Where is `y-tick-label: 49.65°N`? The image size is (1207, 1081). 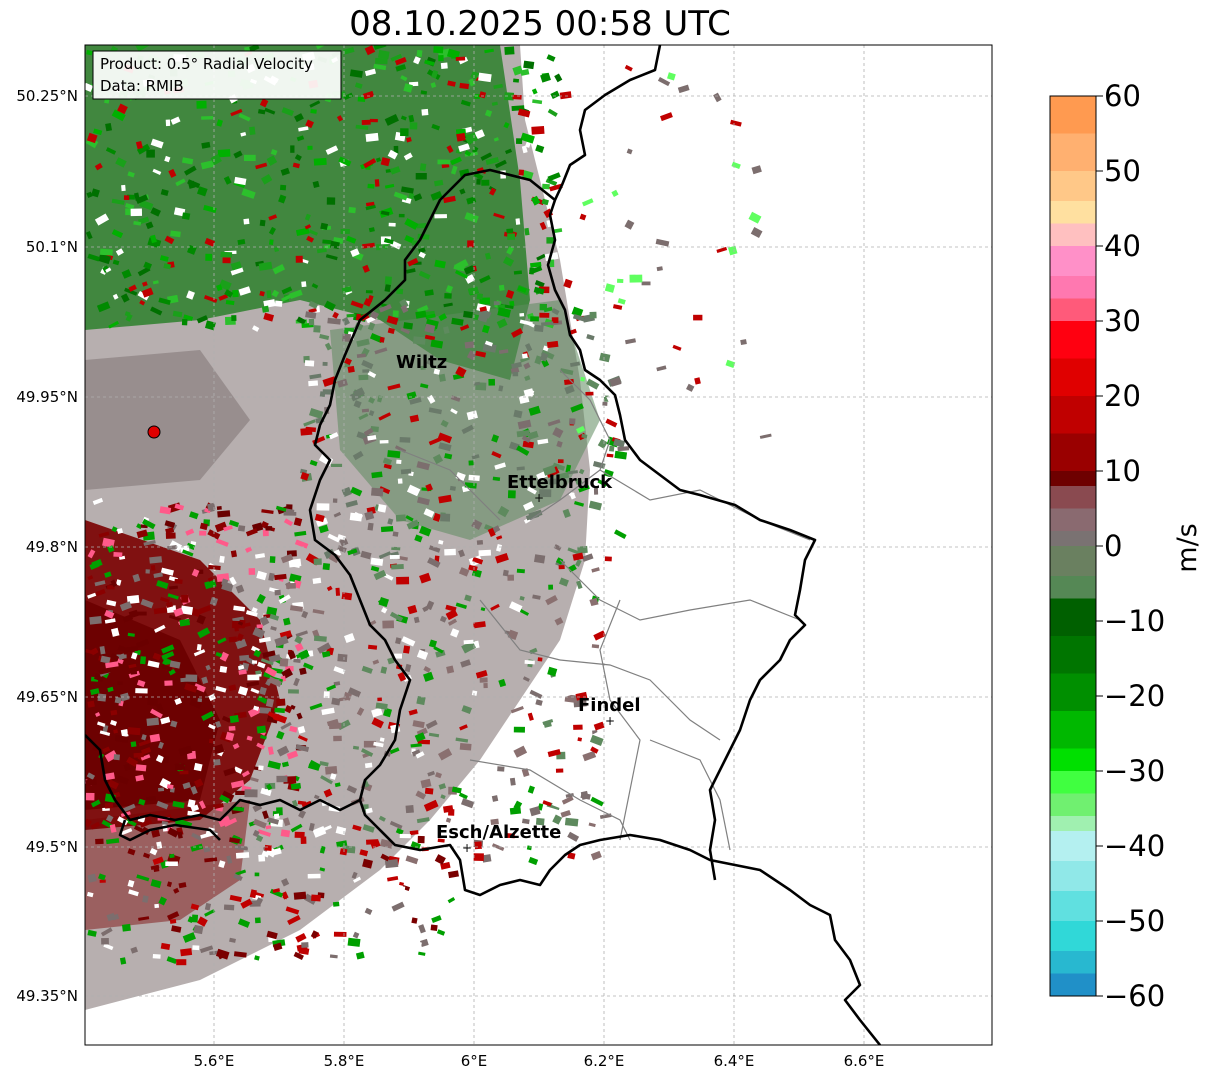 y-tick-label: 49.65°N is located at coordinates (47, 697).